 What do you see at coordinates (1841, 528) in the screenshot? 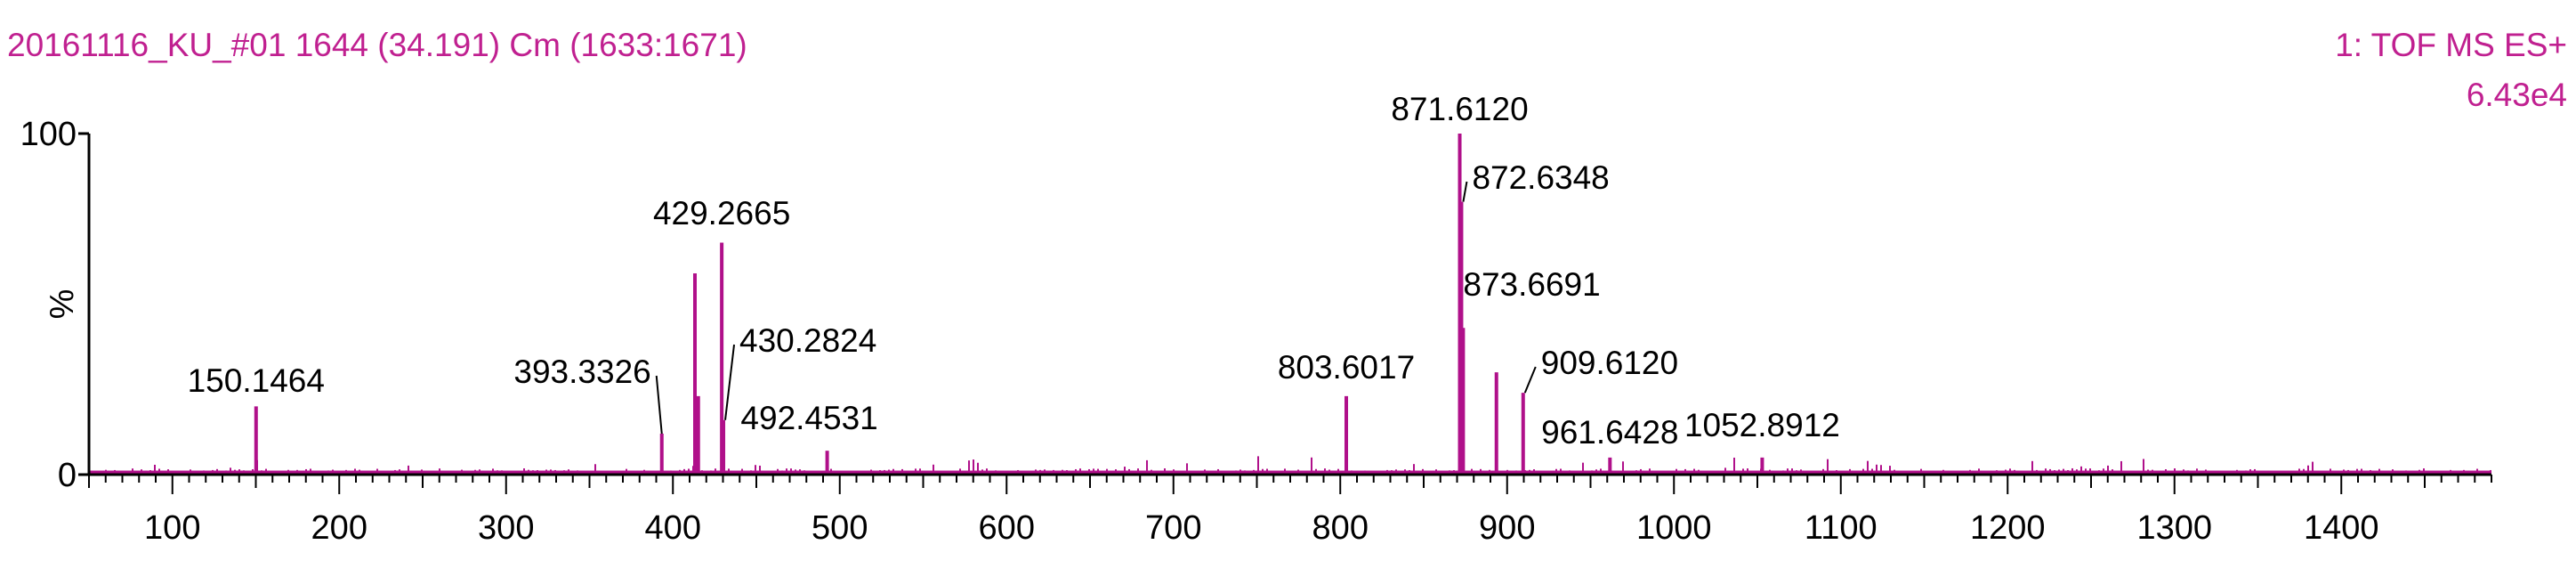
I see `x-tick-label-1100: 1100` at bounding box center [1841, 528].